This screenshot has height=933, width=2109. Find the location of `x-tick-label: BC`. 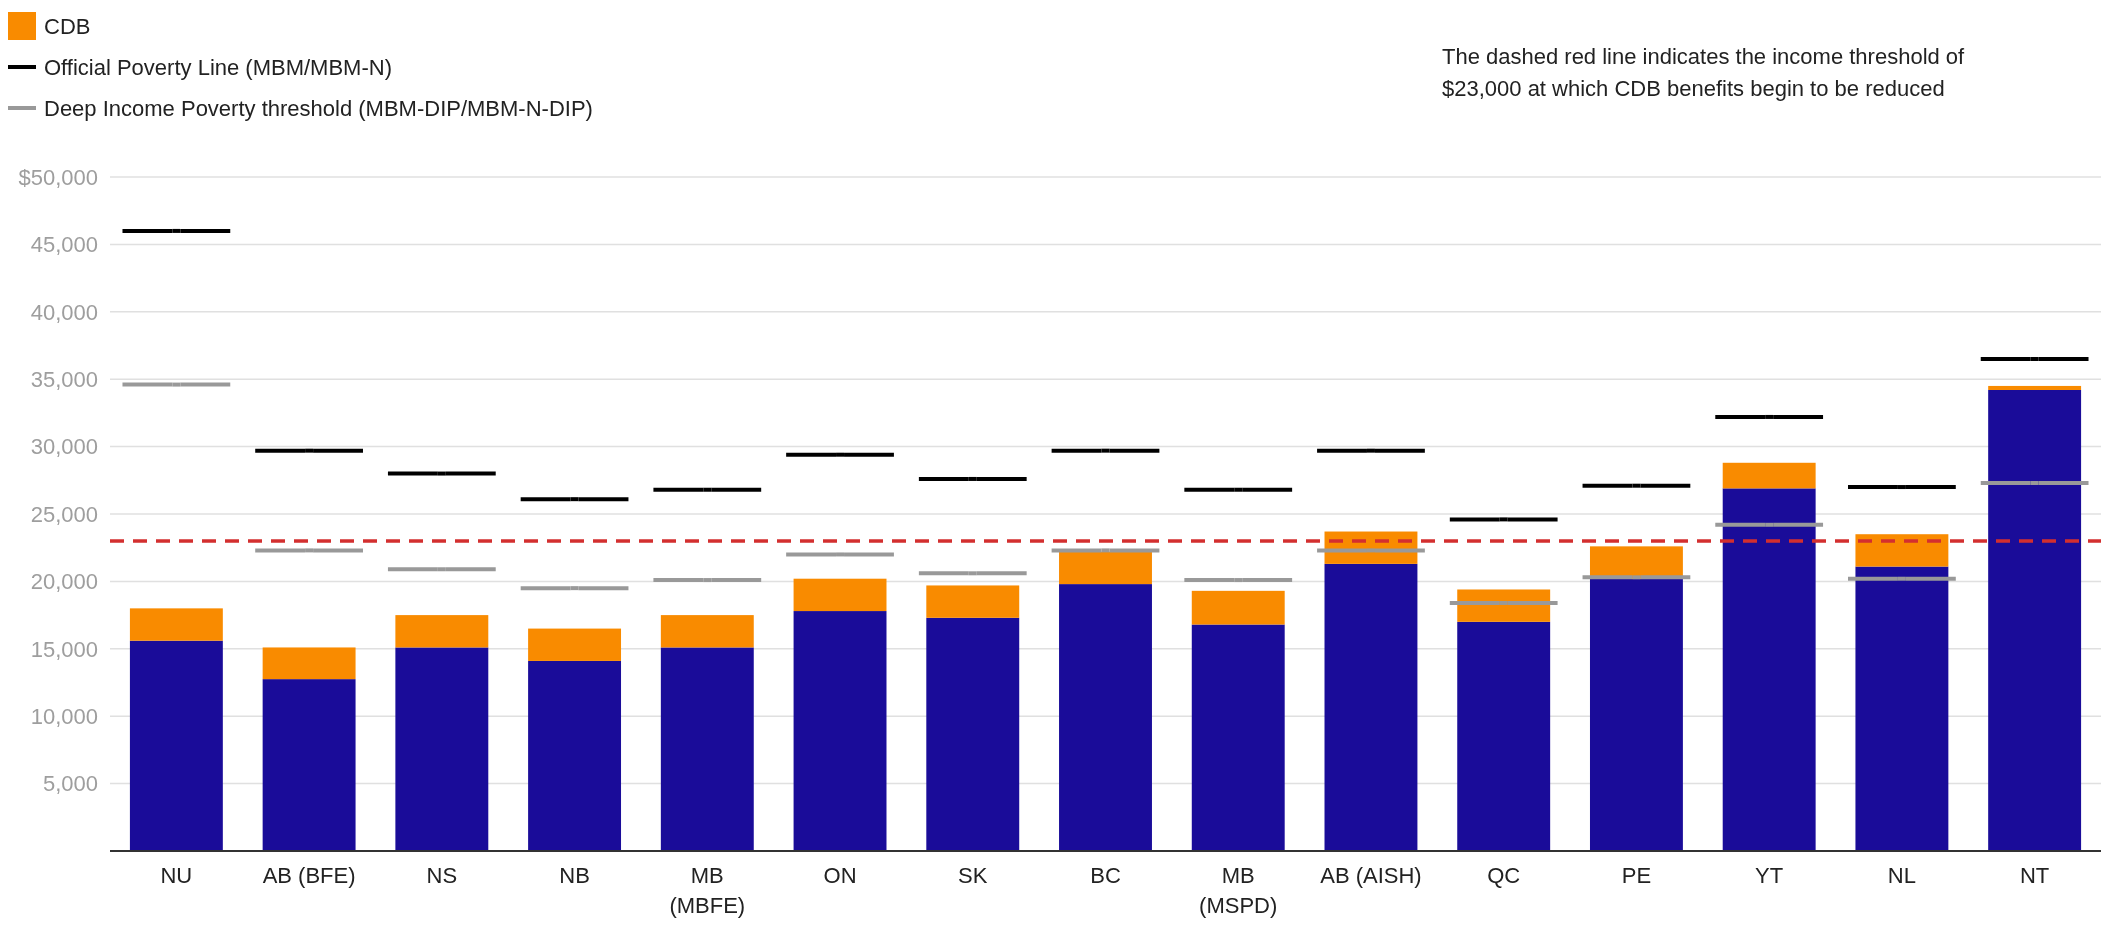

x-tick-label: BC is located at coordinates (1105, 875).